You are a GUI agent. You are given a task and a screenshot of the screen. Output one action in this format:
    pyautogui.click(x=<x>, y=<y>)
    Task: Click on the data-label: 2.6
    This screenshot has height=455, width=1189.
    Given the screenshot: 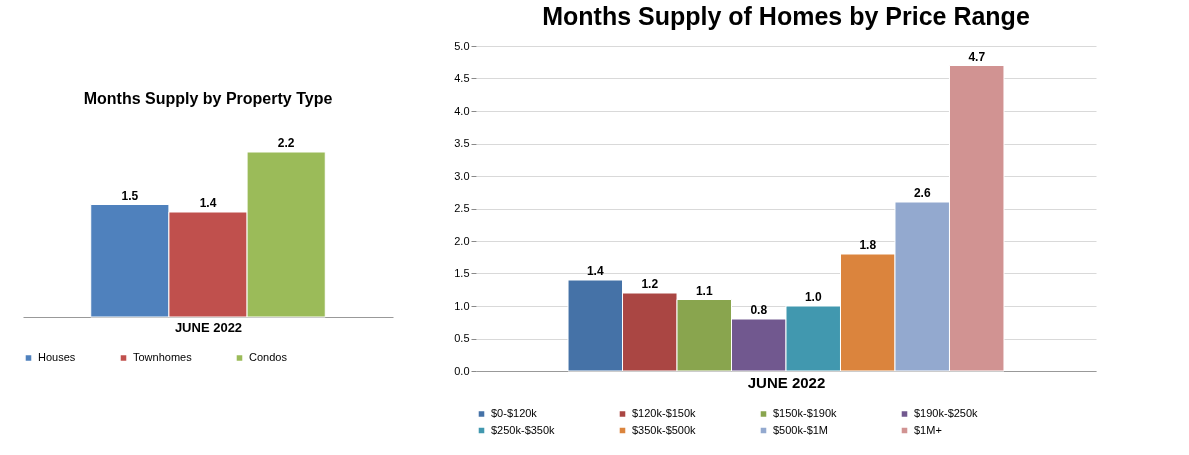 What is the action you would take?
    pyautogui.click(x=922, y=193)
    